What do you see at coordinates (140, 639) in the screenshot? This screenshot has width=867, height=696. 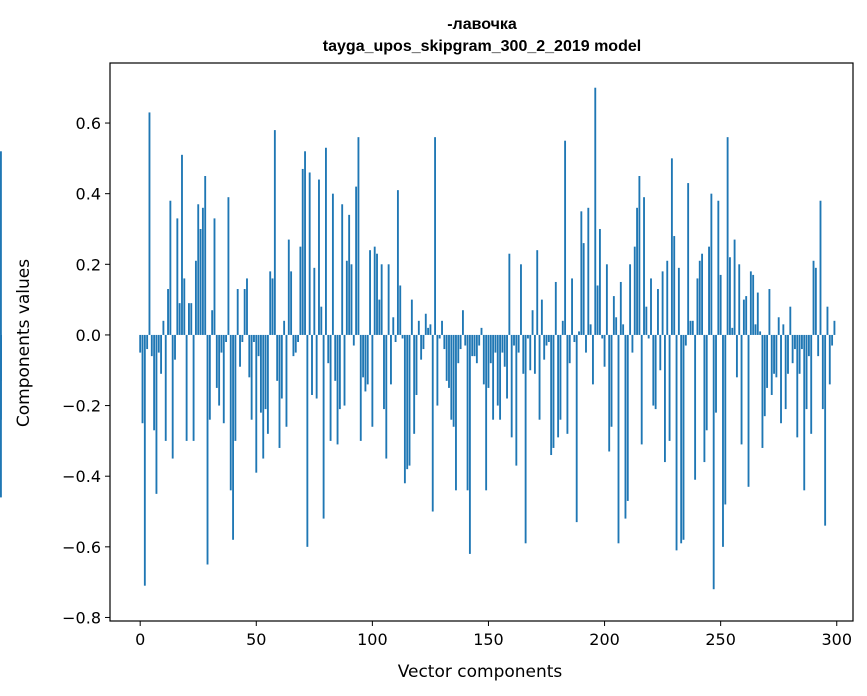 I see `x-tick-label: 0` at bounding box center [140, 639].